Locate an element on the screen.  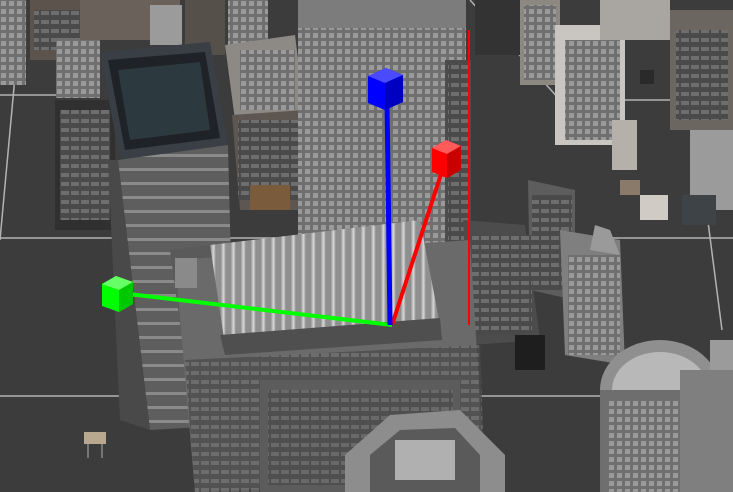
y-axis-cube-handle-icon is located at coordinates (117, 294).